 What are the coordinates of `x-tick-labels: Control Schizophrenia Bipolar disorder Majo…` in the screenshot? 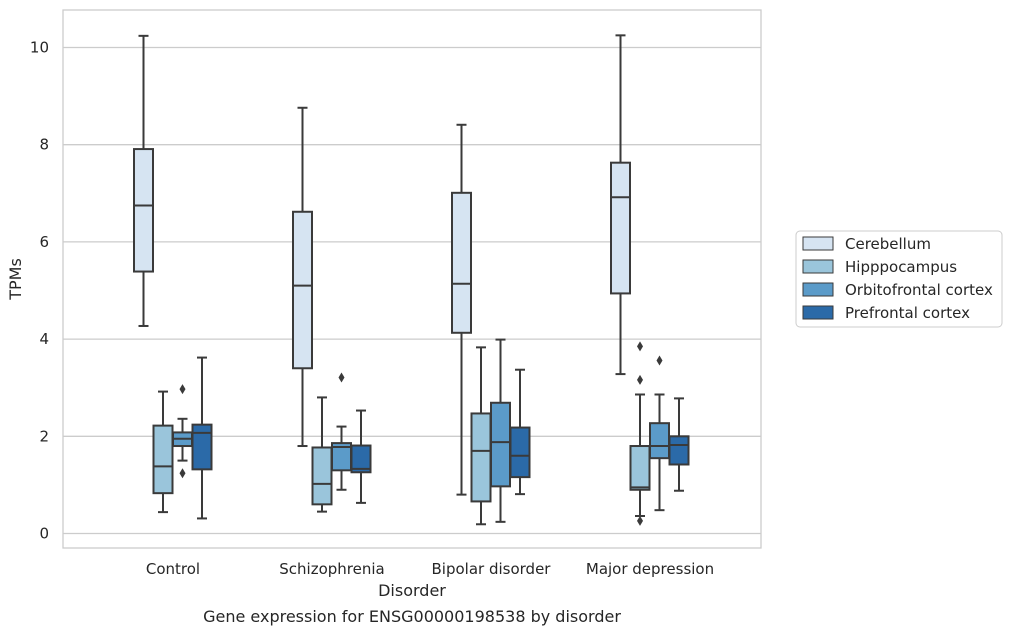 It's located at (430, 569).